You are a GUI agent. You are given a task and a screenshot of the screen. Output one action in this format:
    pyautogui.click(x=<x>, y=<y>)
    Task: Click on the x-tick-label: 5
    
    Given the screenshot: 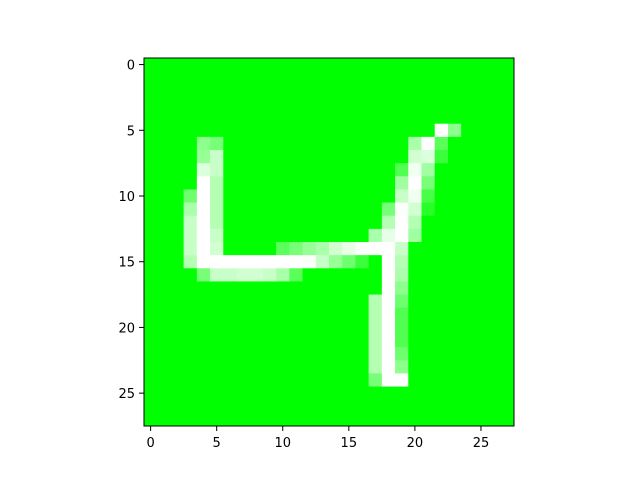 What is the action you would take?
    pyautogui.click(x=217, y=443)
    